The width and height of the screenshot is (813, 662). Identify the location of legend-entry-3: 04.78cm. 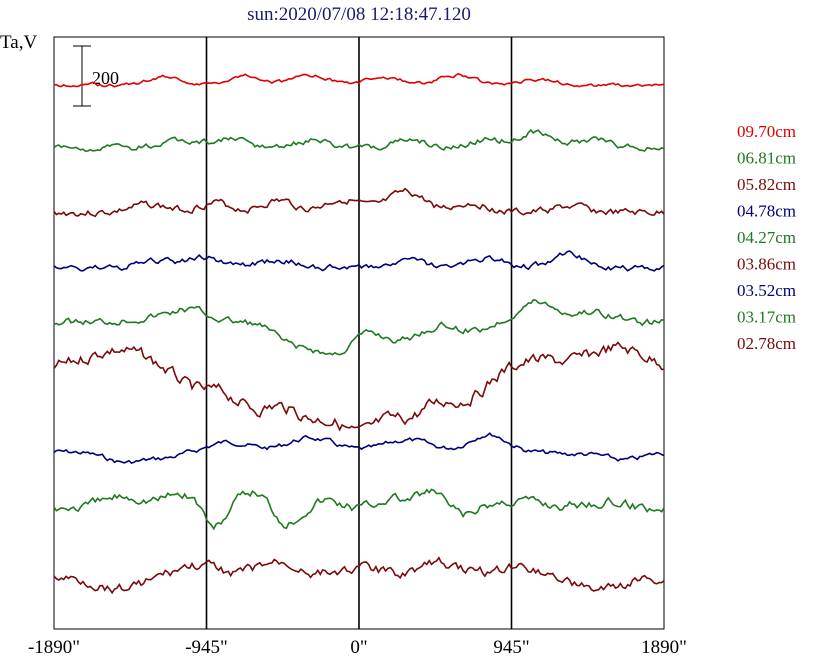
(766, 211).